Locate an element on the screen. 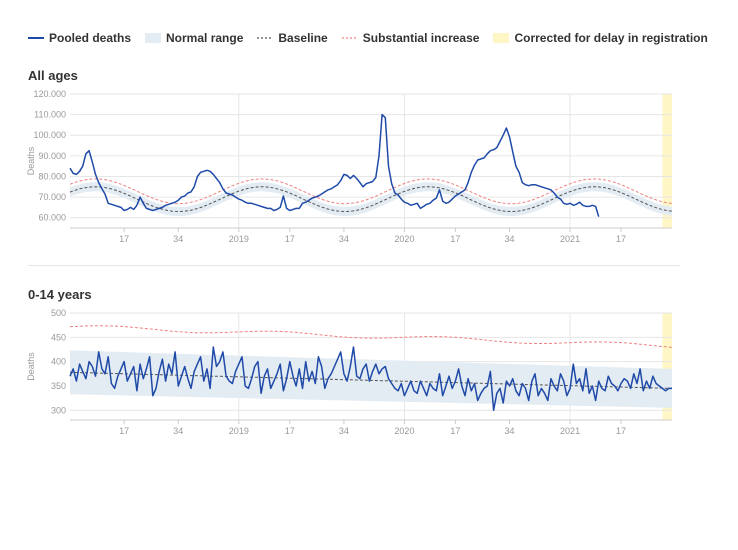  substantial-dash-icon is located at coordinates (349, 38).